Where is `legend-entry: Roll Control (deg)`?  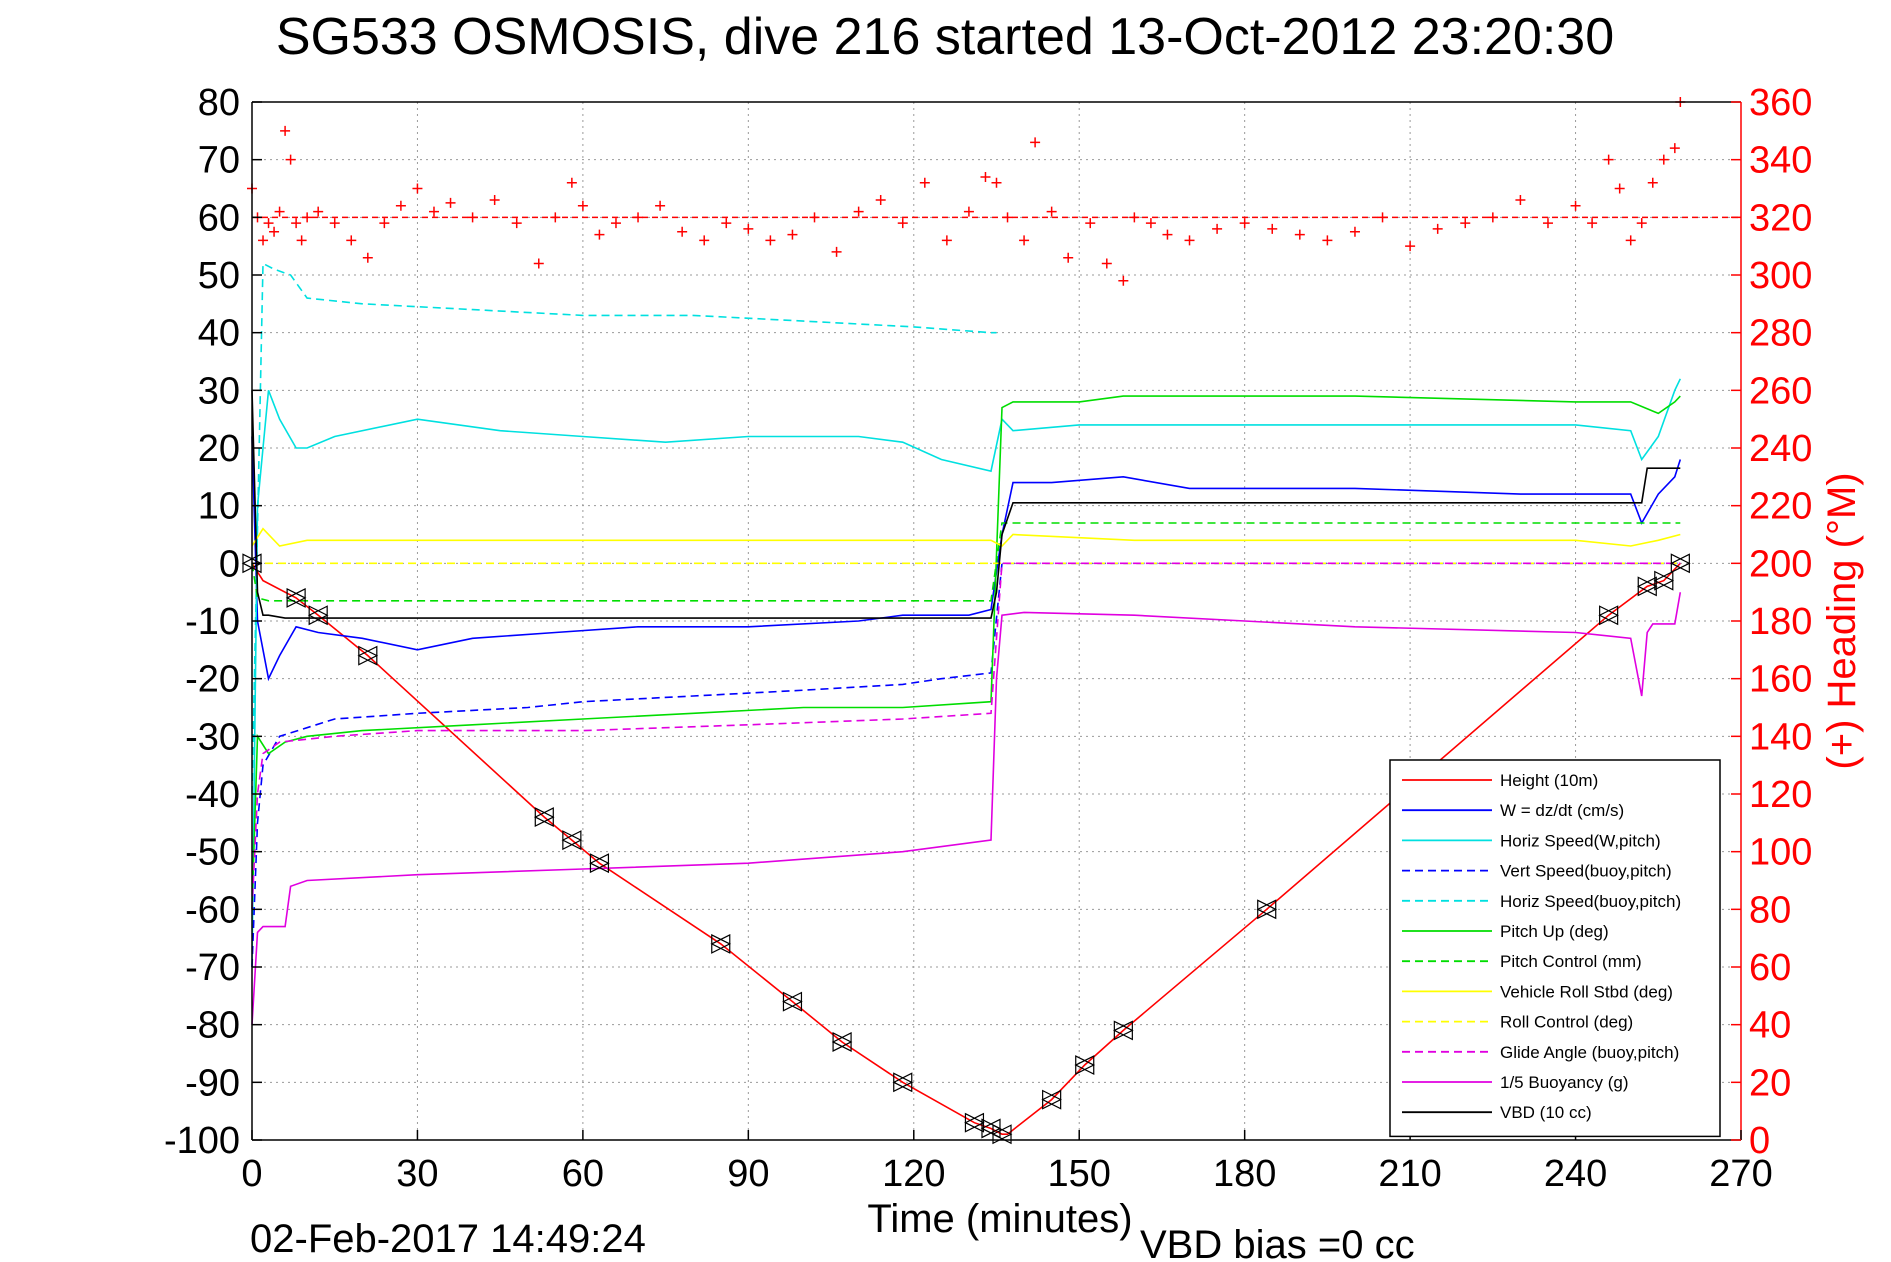 legend-entry: Roll Control (deg) is located at coordinates (1566, 1022).